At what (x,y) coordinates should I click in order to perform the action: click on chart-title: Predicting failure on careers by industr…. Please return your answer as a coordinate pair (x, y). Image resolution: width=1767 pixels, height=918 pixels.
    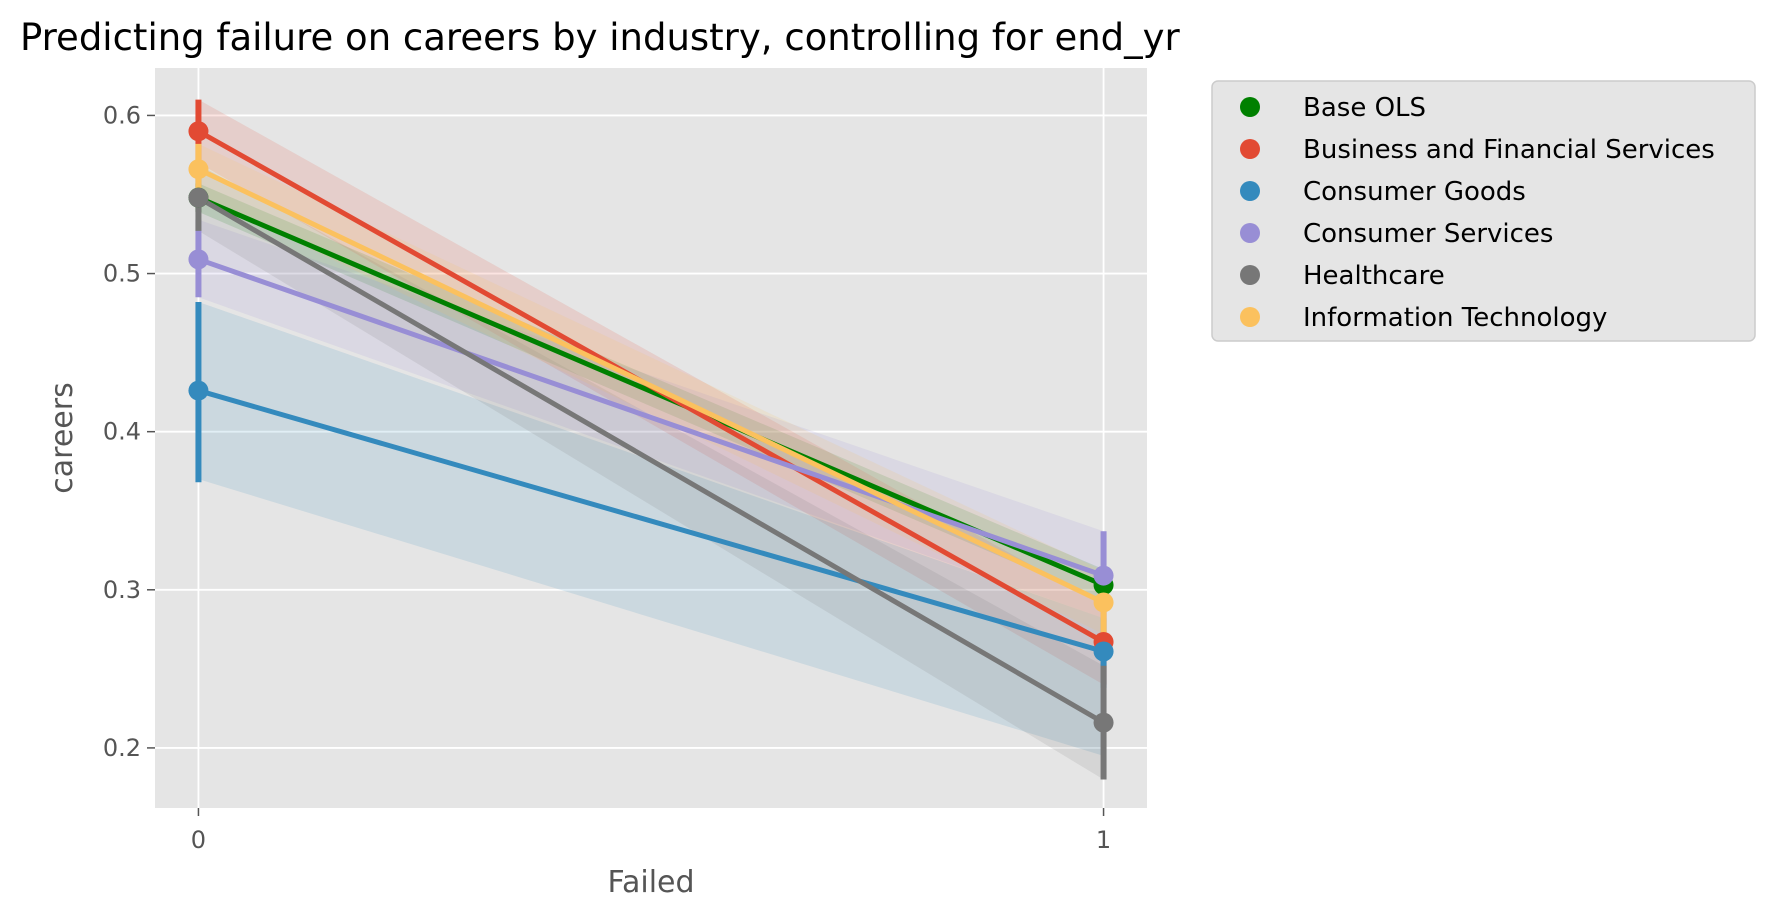
    Looking at the image, I should click on (600, 37).